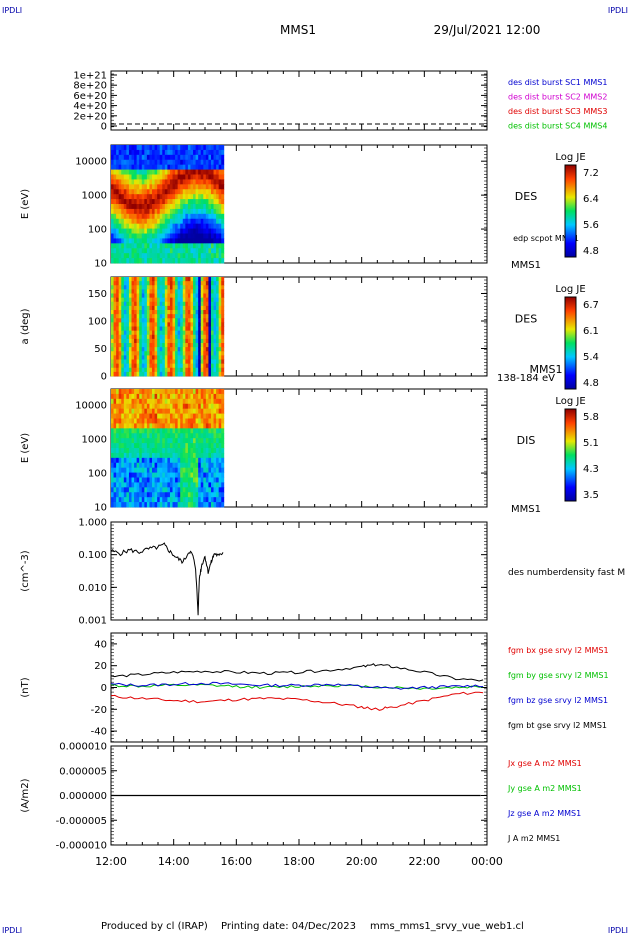 The width and height of the screenshot is (630, 934). Describe the element at coordinates (557, 97) in the screenshot. I see `legend-item: des dist burst SC2 MMS2` at that location.